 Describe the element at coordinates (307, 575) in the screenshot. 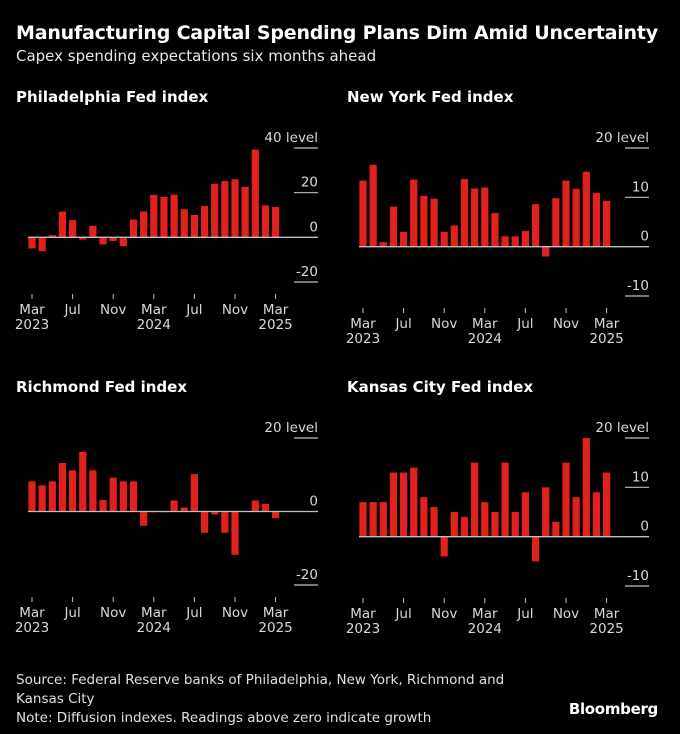

I see `y-tick-label: -20` at that location.